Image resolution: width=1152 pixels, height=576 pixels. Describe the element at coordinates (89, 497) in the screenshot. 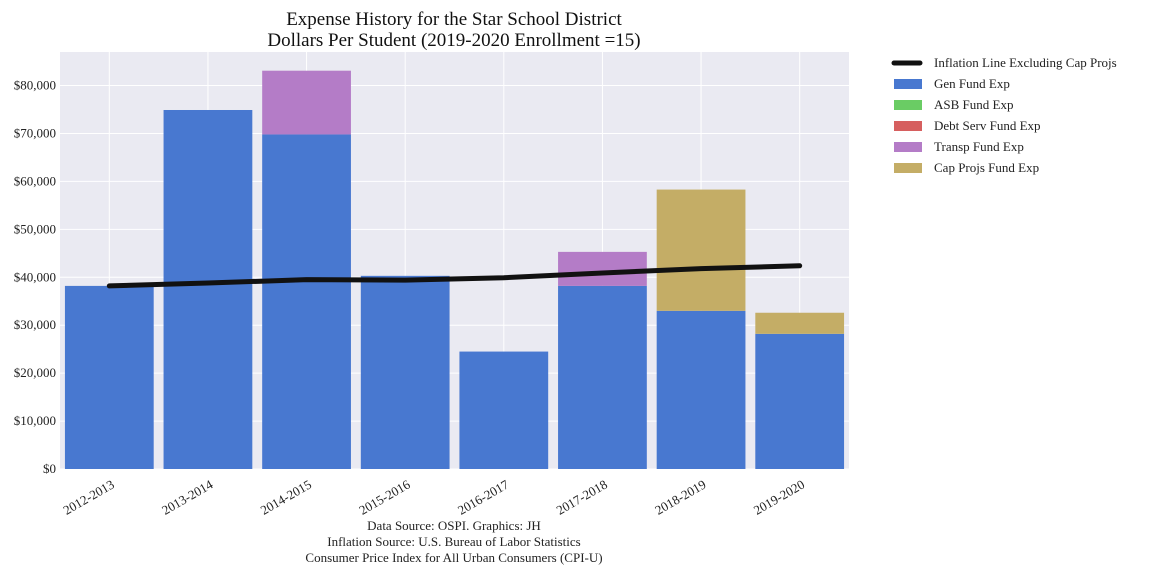

I see `x-tick-label: 2012-2013` at that location.